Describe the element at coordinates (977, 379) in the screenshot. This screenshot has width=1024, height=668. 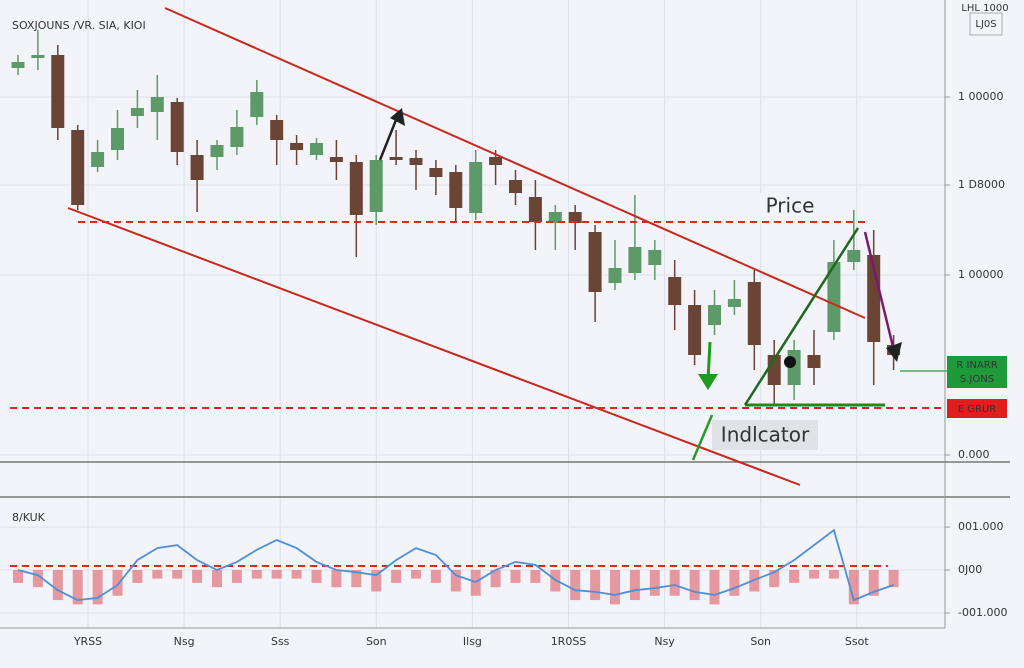
I see `level-label: S.JONS` at that location.